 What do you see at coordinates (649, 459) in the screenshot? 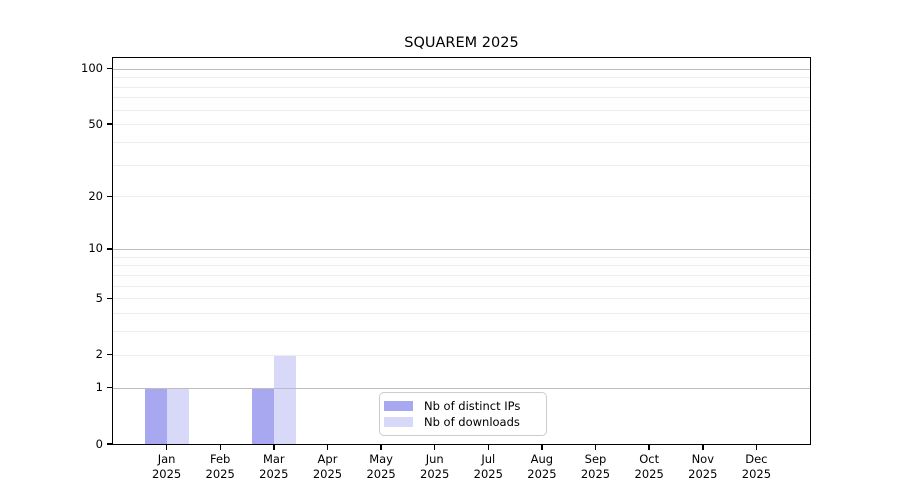
I see `month-label: Oct` at bounding box center [649, 459].